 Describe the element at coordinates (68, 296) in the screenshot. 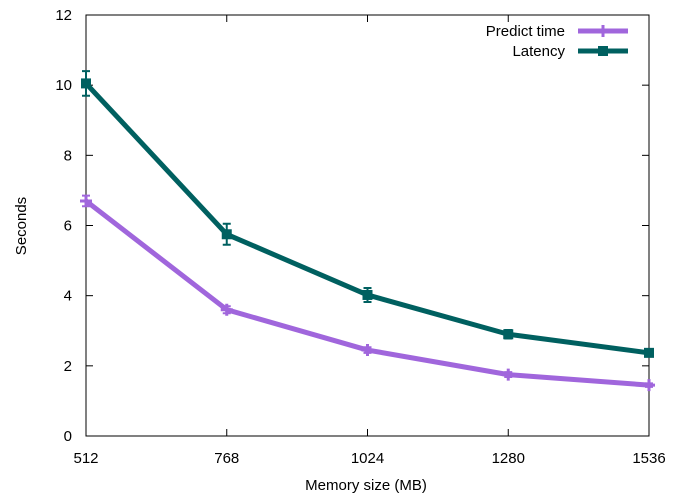

I see `y-tick-label: 4` at that location.